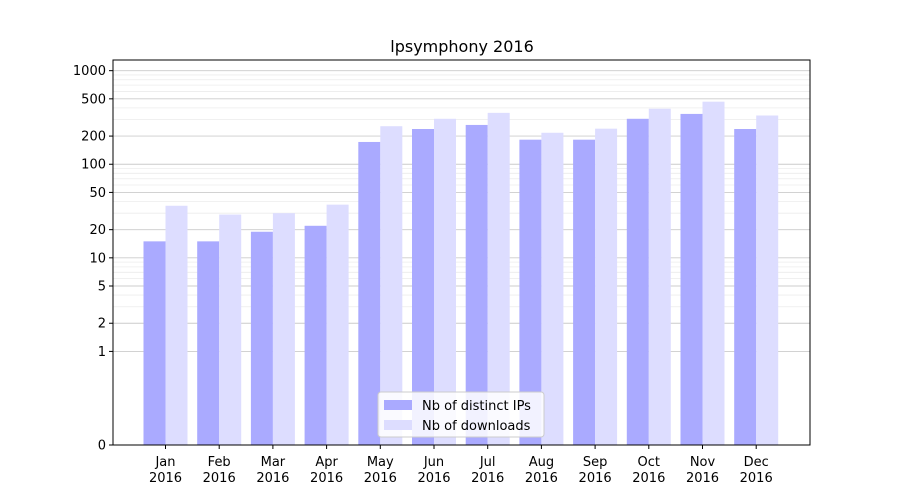 The image size is (900, 500). I want to click on x-tick-label-month: Sep, so click(595, 462).